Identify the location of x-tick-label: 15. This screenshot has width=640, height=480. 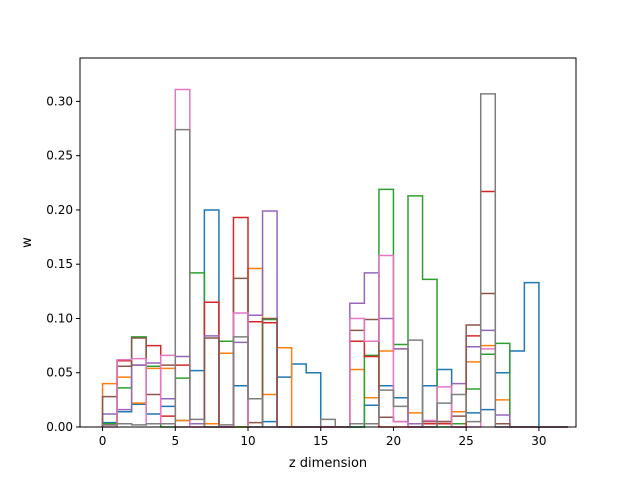
(320, 441).